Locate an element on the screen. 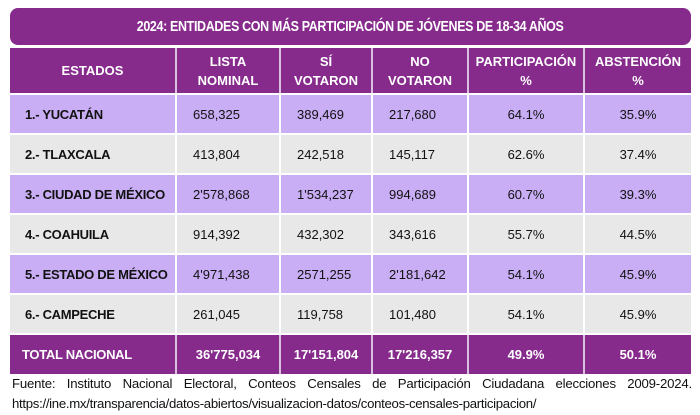 This screenshot has width=700, height=415. lista-nominal-cell: 413,804 is located at coordinates (228, 154).